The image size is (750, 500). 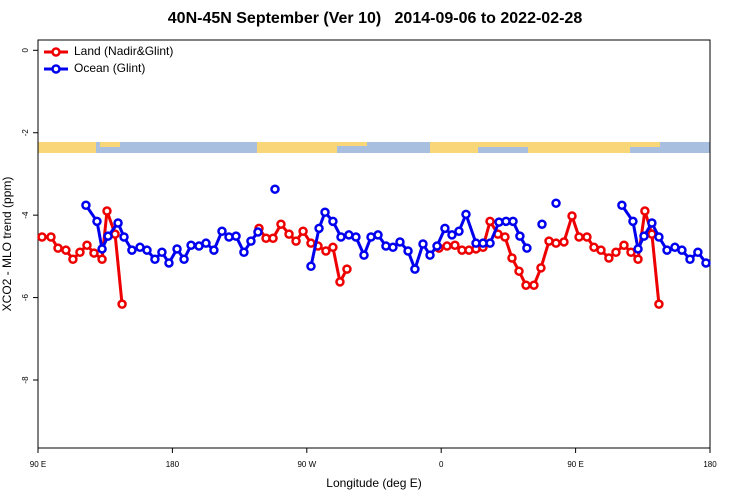 What do you see at coordinates (7, 244) in the screenshot?
I see `y-axis-label: XCO2 - MLO trend (ppm)` at bounding box center [7, 244].